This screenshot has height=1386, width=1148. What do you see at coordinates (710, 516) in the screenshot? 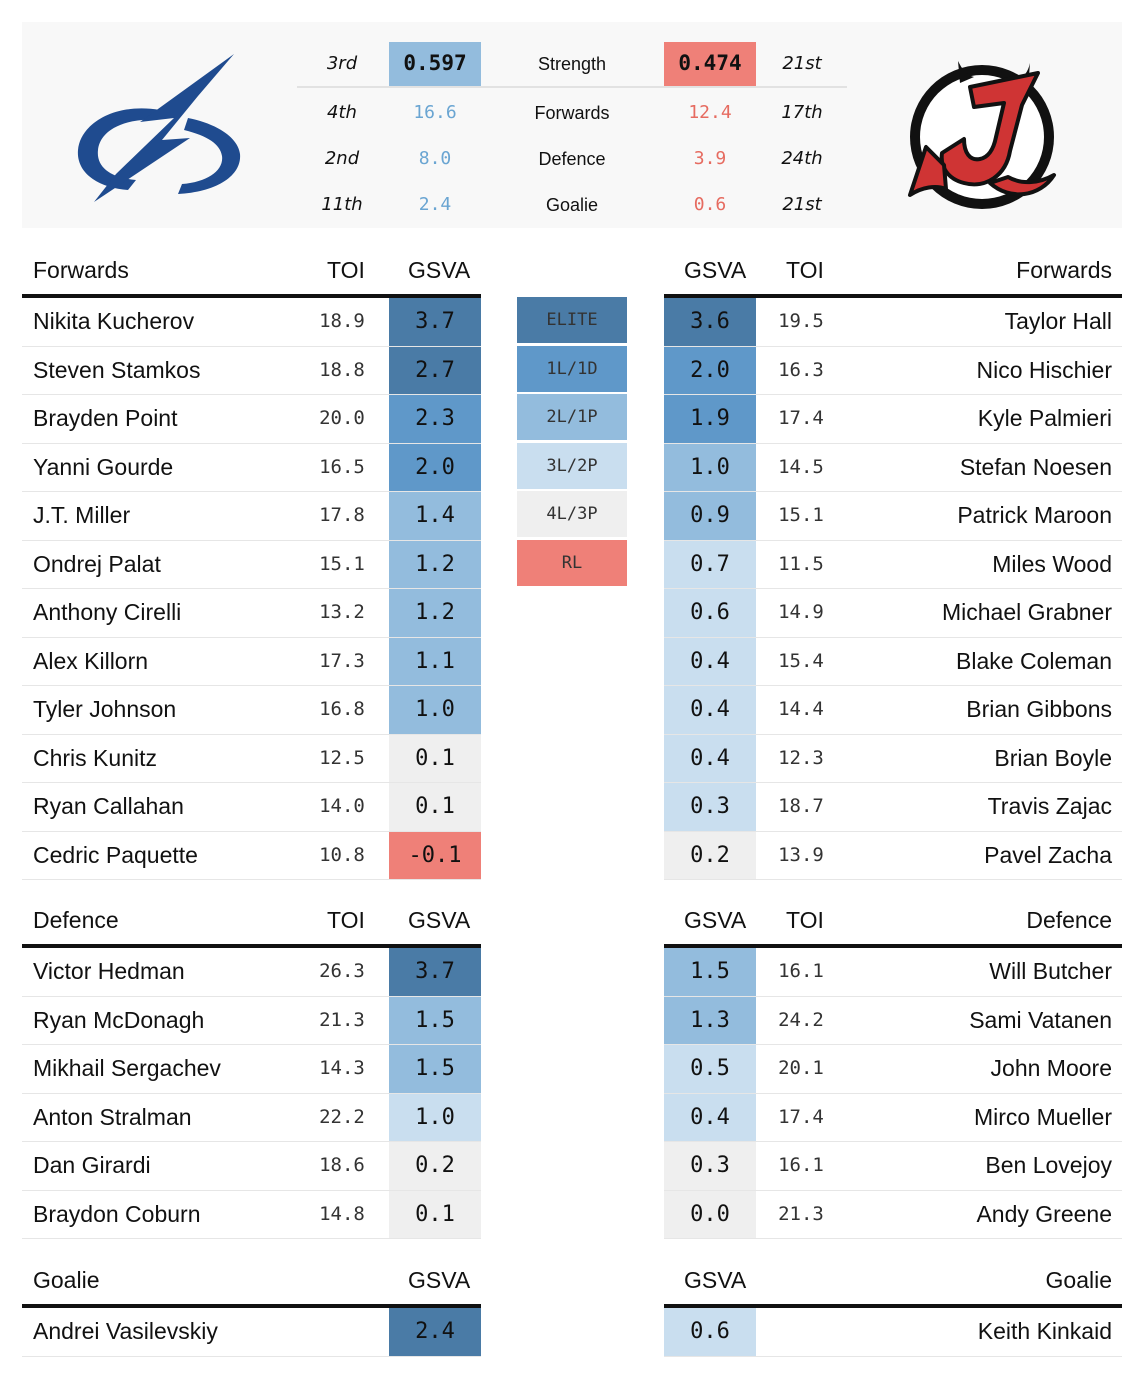
I see `player-gsva: 0.9` at bounding box center [710, 516].